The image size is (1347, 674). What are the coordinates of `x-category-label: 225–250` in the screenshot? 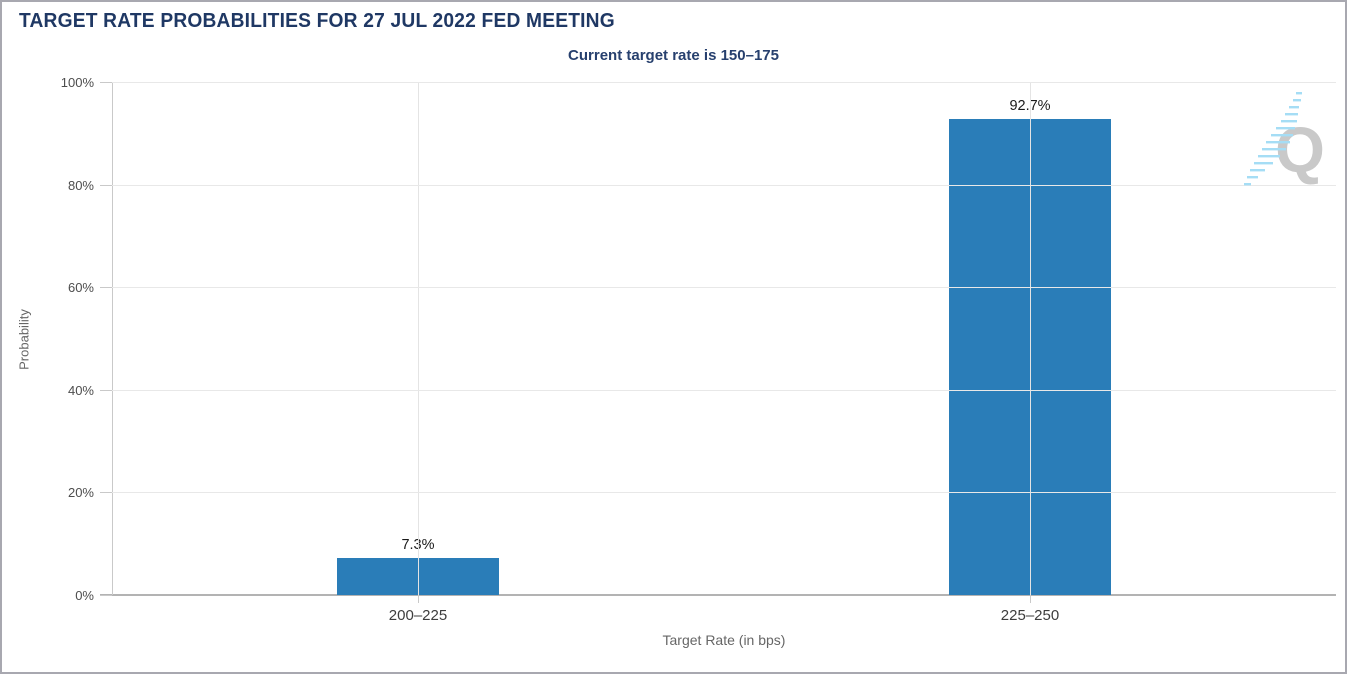 It's located at (1030, 615).